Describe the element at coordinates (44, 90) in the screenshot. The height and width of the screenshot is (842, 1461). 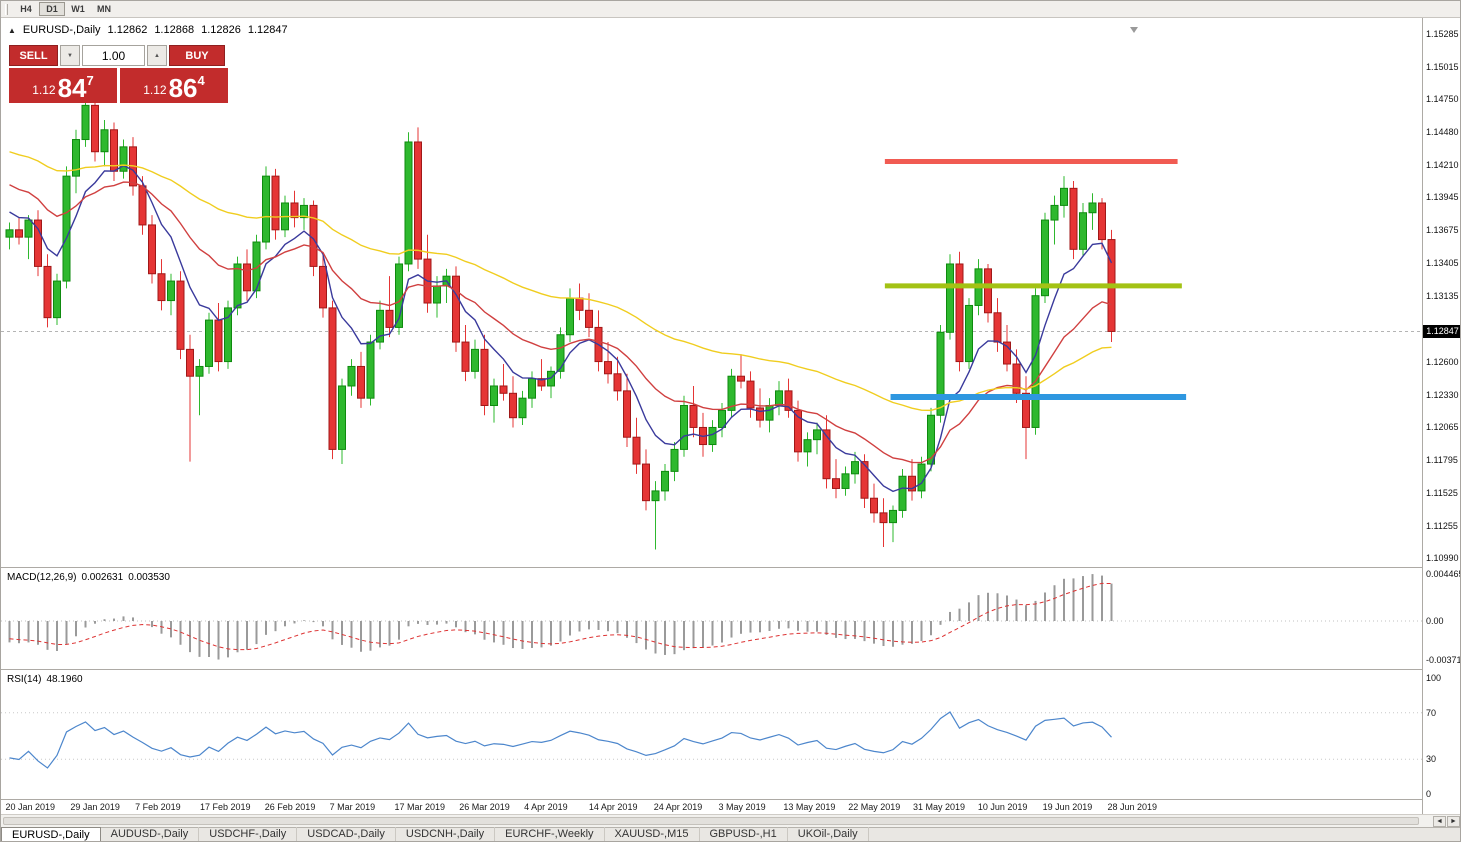
I see `sell-price-prefix: 1.12` at that location.